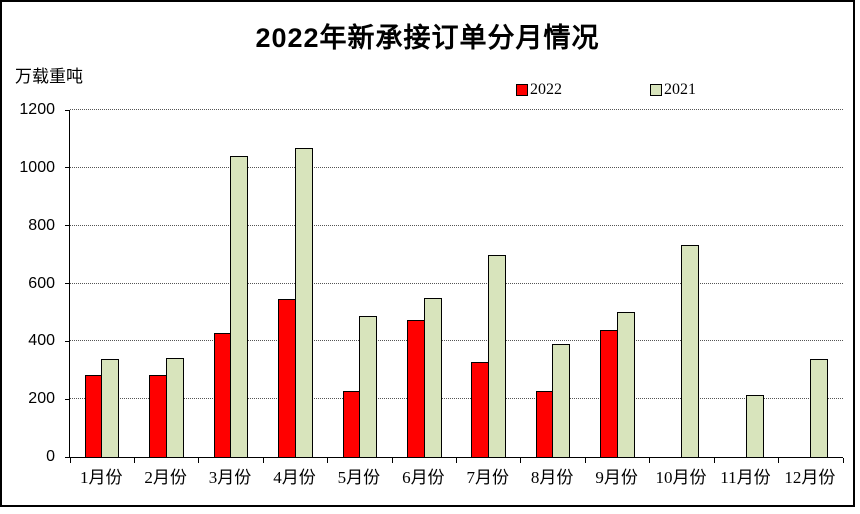 The width and height of the screenshot is (860, 514). What do you see at coordinates (165, 477) in the screenshot?
I see `x-axis-label-2月份: 2月份` at bounding box center [165, 477].